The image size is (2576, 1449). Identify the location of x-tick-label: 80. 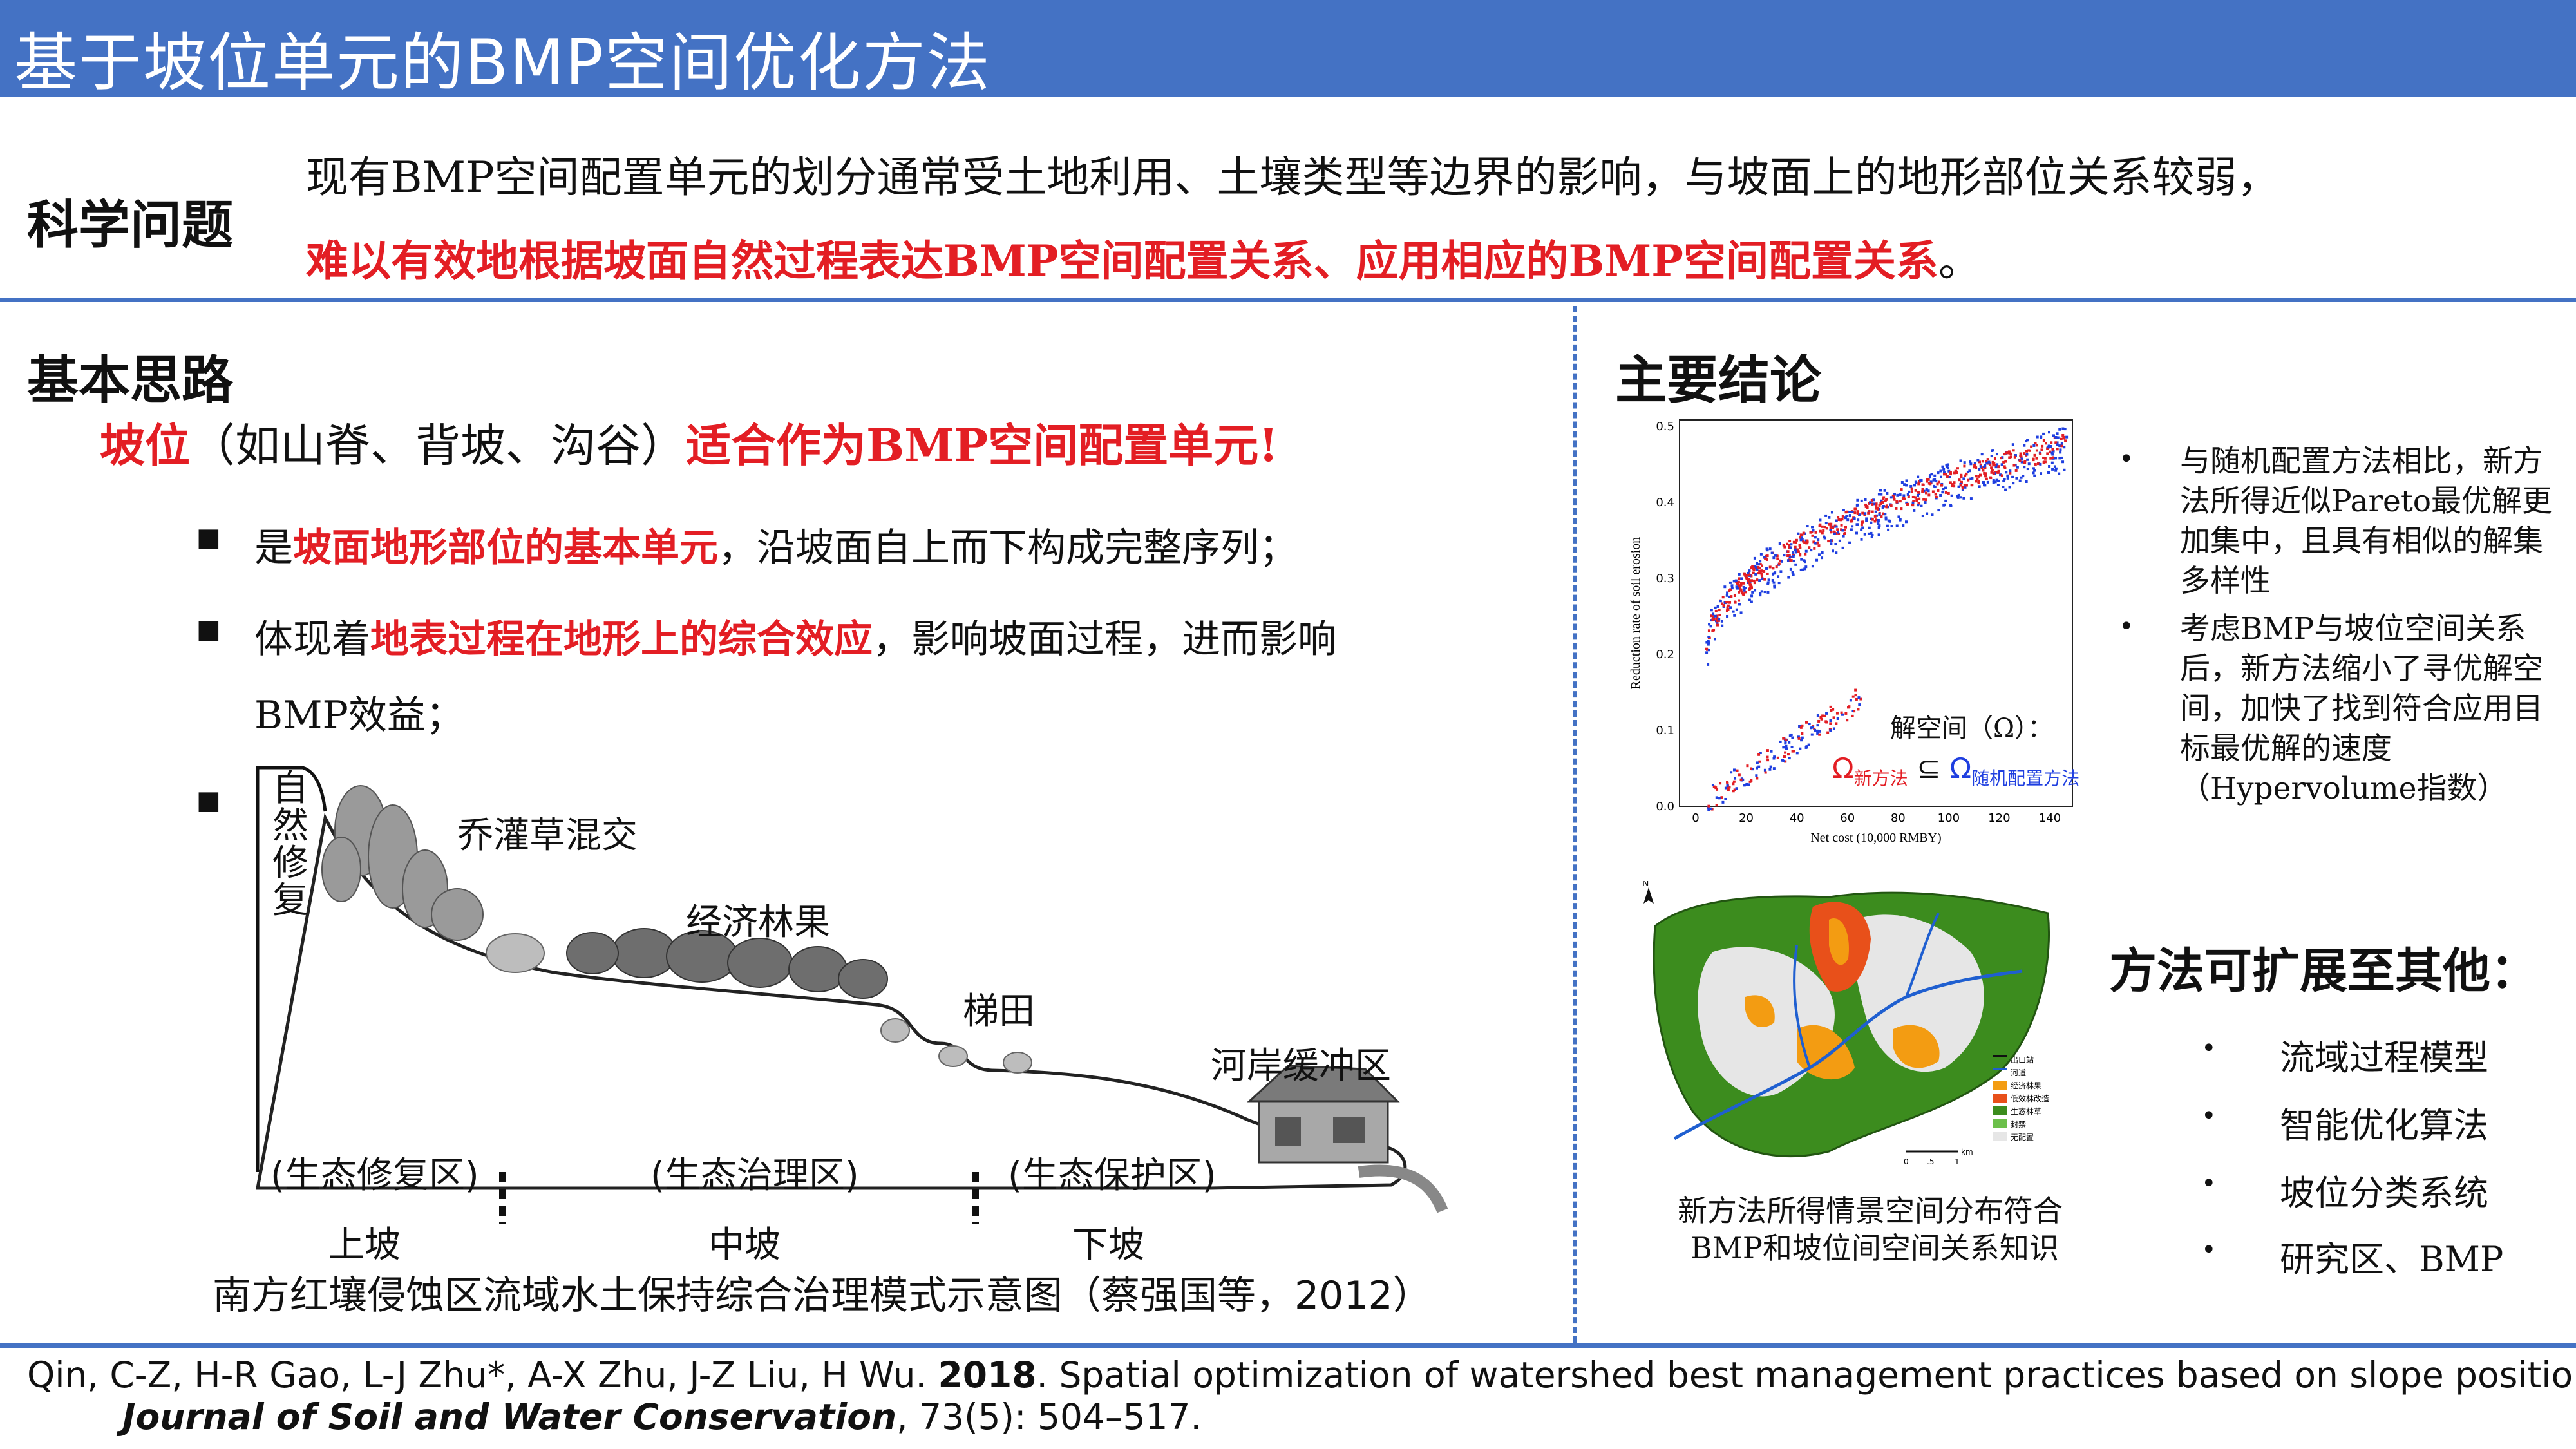
(1898, 818).